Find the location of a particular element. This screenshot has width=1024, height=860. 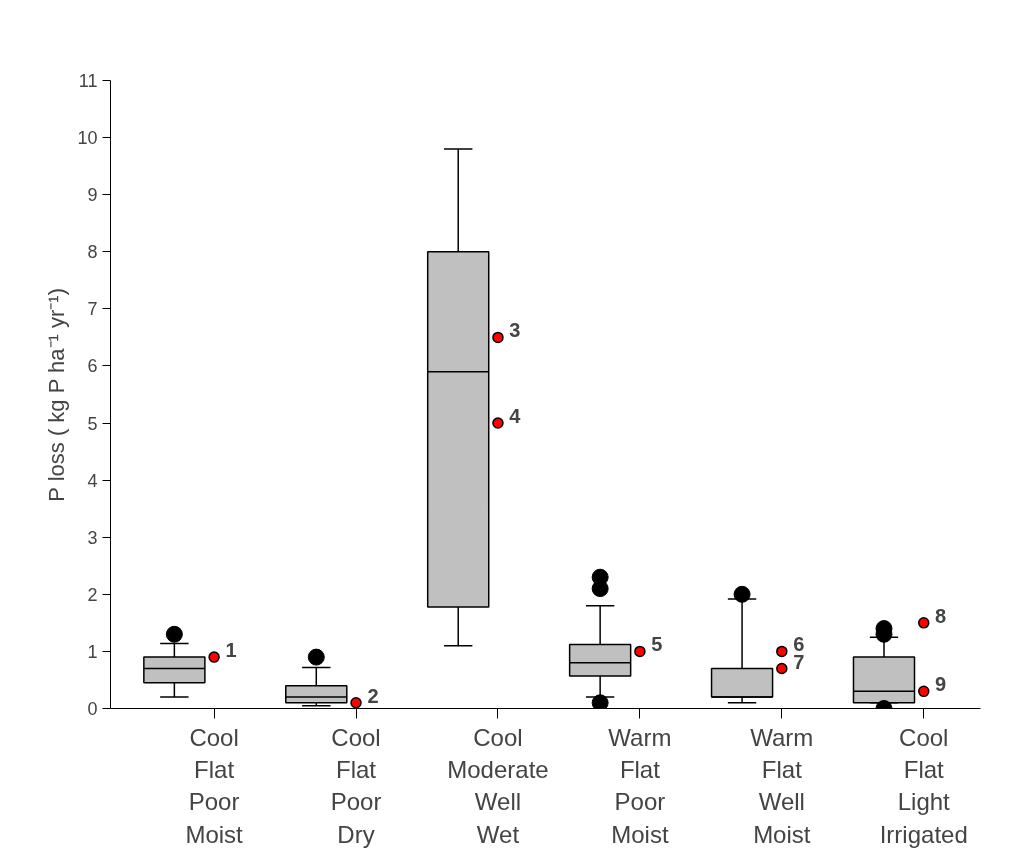

y-tick-label: 9 is located at coordinates (92, 195).